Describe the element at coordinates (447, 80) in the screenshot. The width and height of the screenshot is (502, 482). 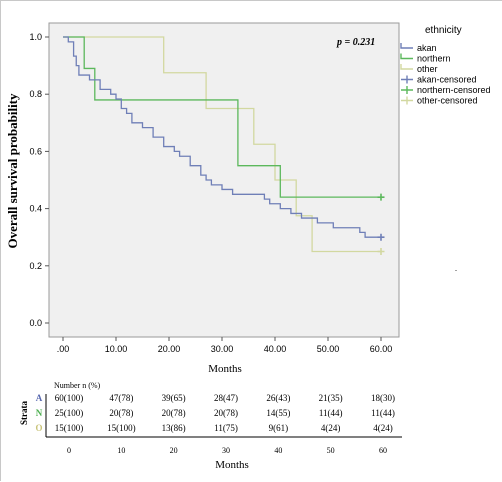
I see `legend-label-akan-censored: akan-censored` at that location.